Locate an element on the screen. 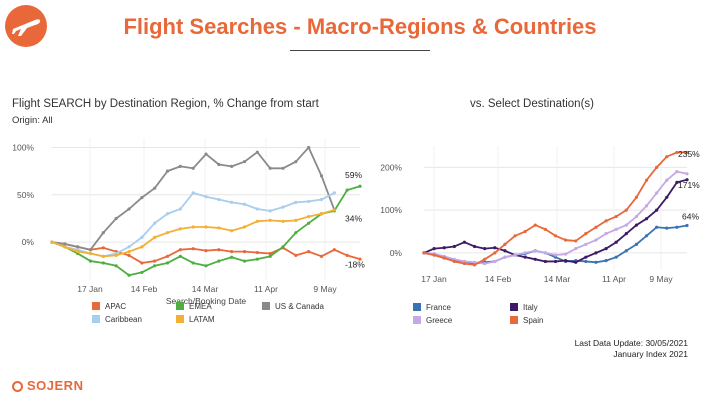  series-line-emea is located at coordinates (206, 231).